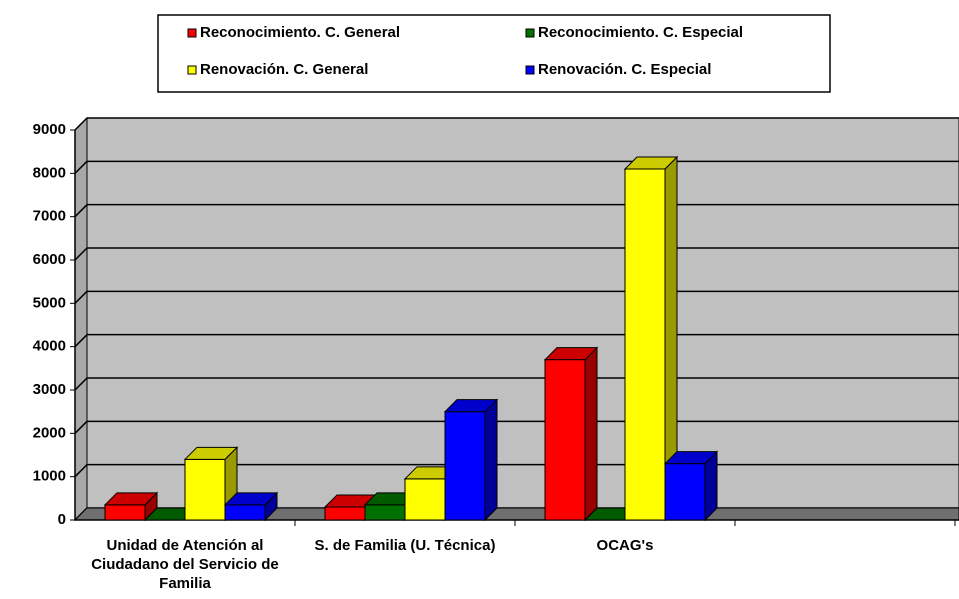 Image resolution: width=959 pixels, height=599 pixels. What do you see at coordinates (624, 69) in the screenshot?
I see `legend-label: Renovación. C. Especial` at bounding box center [624, 69].